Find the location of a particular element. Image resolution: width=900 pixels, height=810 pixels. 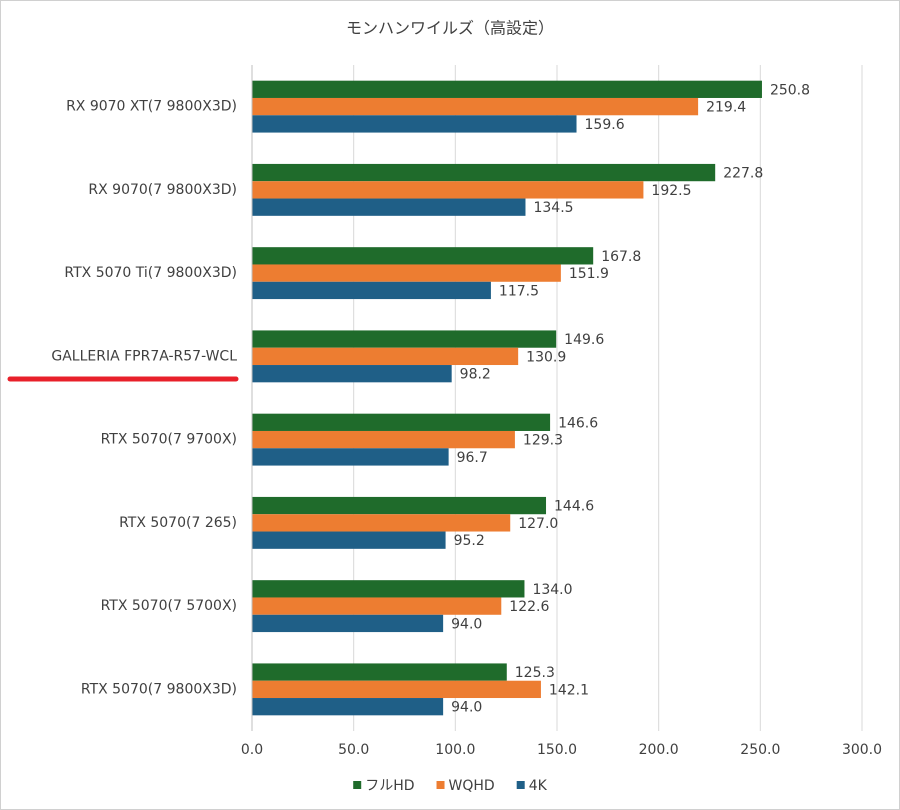

y-tick-label: RX 9070 XT(7 9800X3D) is located at coordinates (151, 107).